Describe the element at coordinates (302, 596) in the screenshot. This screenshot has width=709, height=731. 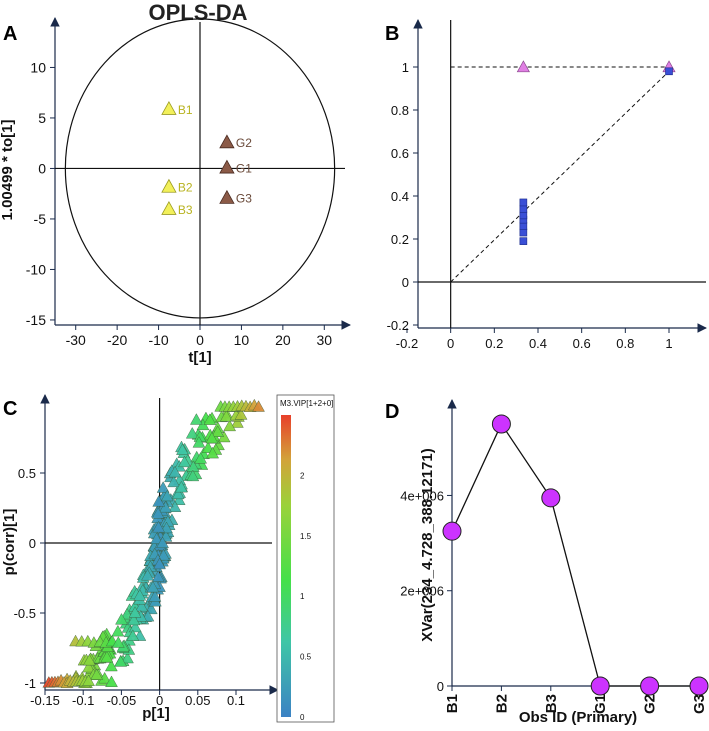
I see `colorbar-tick-label: 1` at that location.